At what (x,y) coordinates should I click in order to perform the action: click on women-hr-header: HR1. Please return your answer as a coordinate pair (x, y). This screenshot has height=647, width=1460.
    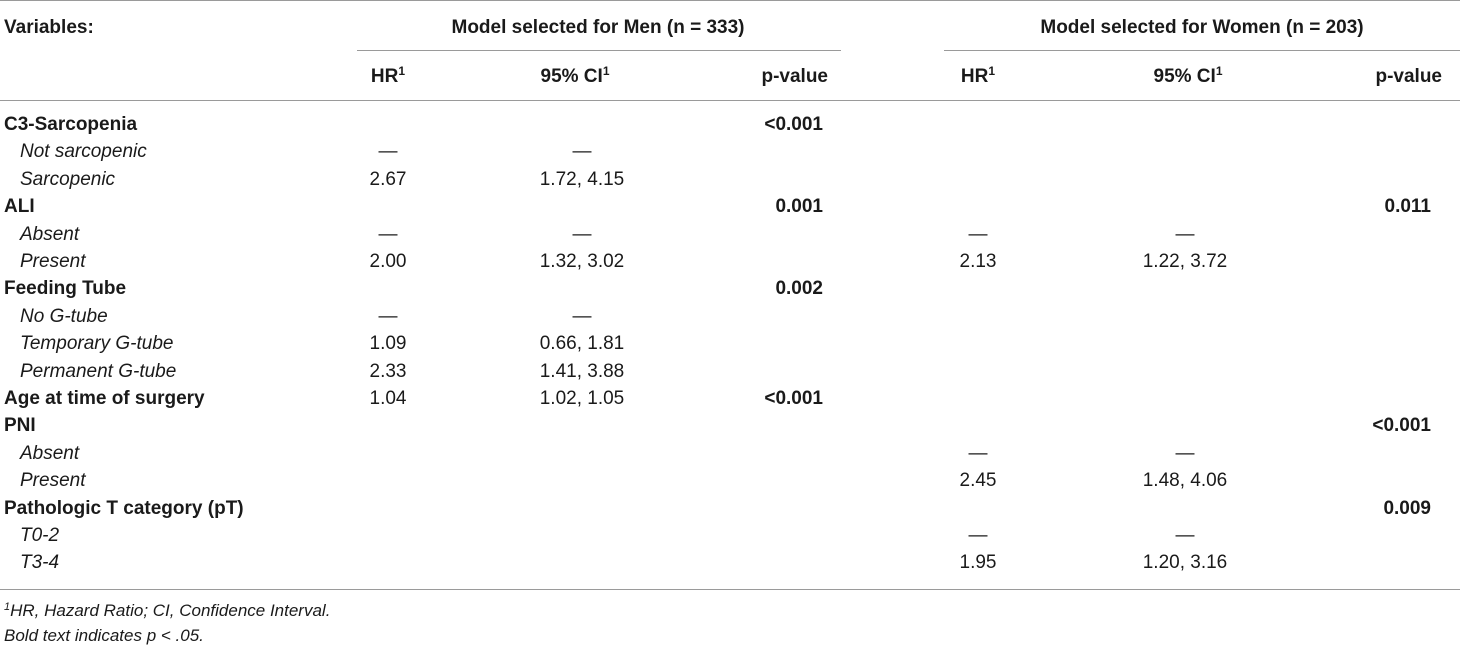
    Looking at the image, I should click on (978, 75).